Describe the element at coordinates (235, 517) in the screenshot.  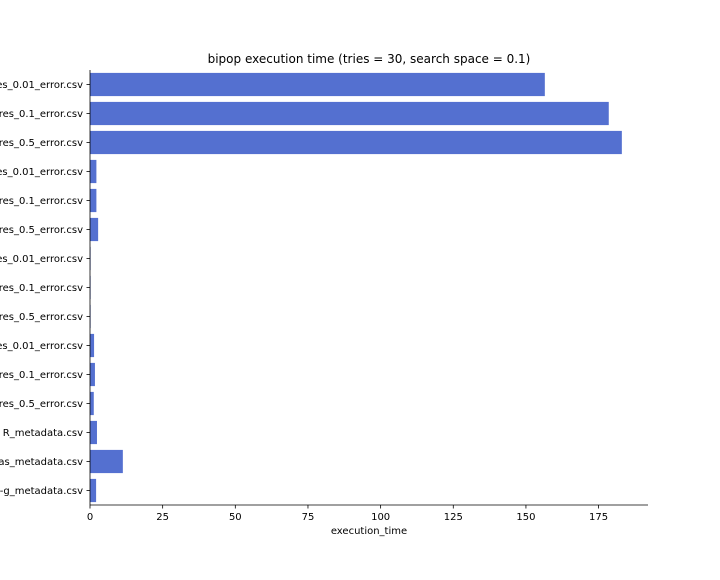
I see `x-tick-label-2: 50` at that location.